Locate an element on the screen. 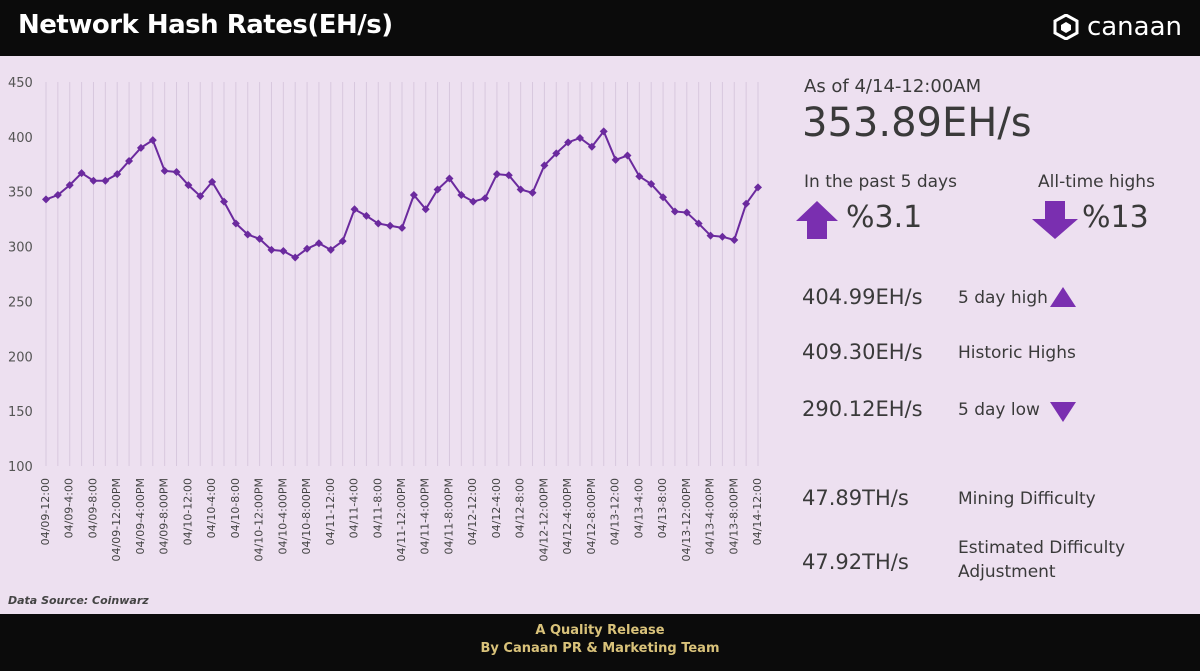 This screenshot has width=1200, height=671. footer-line2: By Canaan PR & Marketing Team is located at coordinates (600, 648).